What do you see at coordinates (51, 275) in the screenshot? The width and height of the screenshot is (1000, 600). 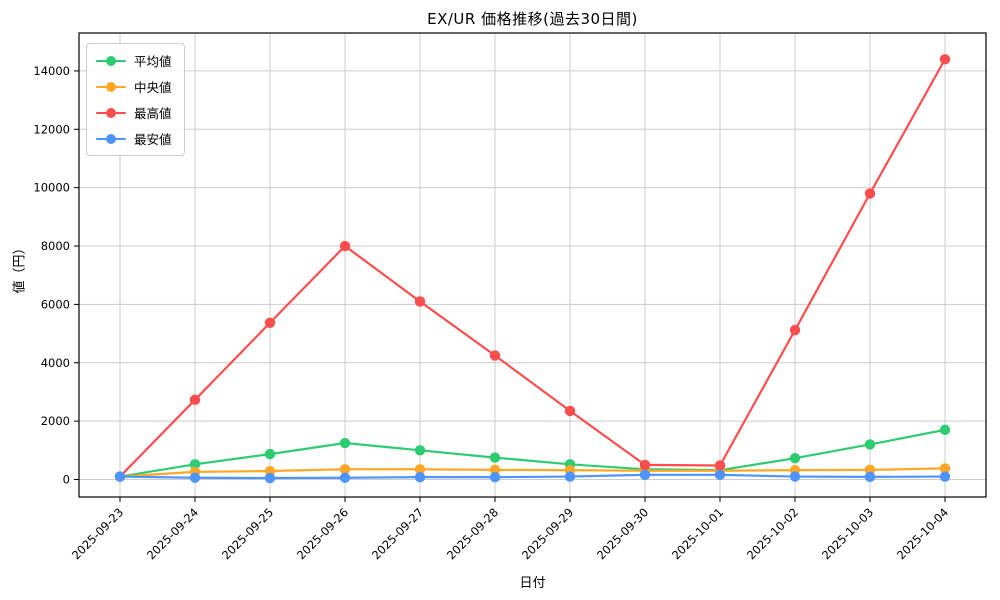 I see `y-tick-labels: 0 2000 4000 6000 8000 10000 12000 14000` at bounding box center [51, 275].